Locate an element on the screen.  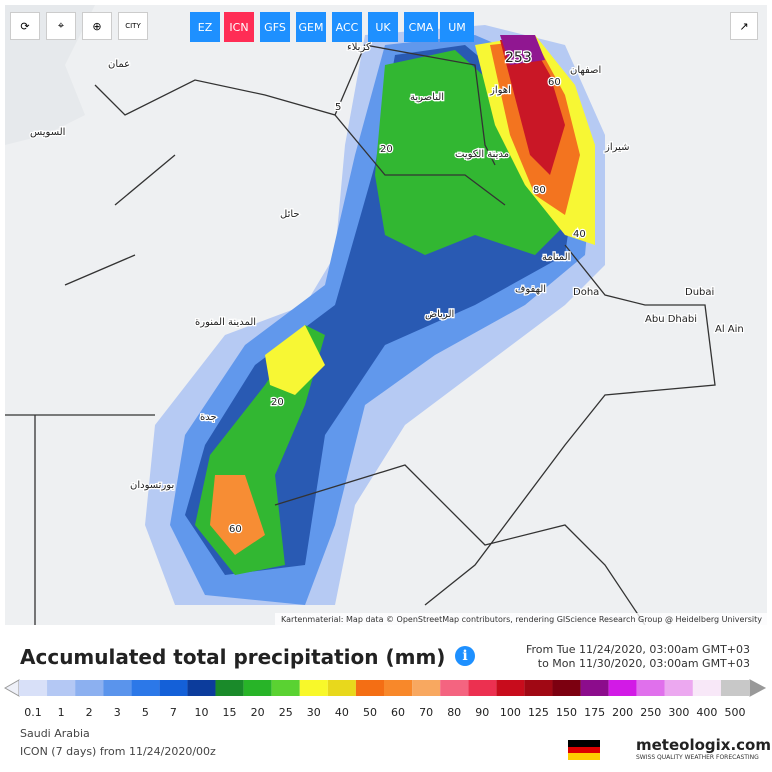
model-button: UM is located at coordinates (457, 27).